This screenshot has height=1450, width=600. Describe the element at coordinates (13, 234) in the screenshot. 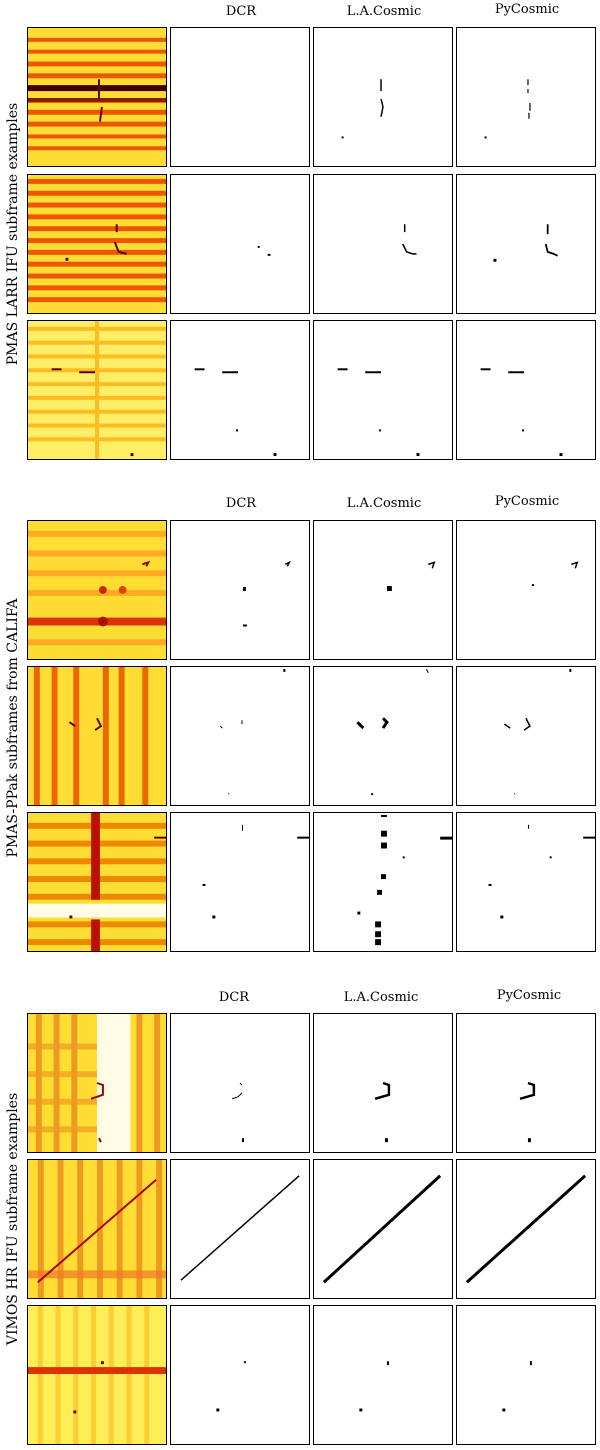

I see `side-label-pmas-larr: PMAS LARR IFU subframe examples` at that location.